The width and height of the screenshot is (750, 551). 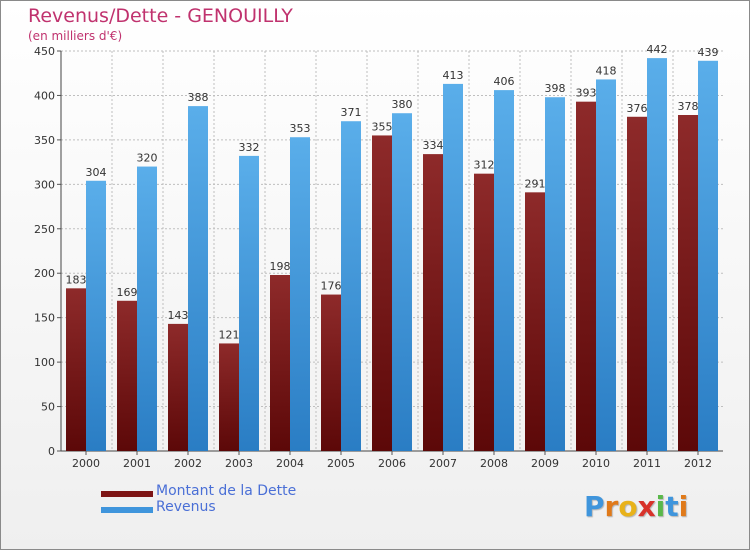 What do you see at coordinates (494, 463) in the screenshot?
I see `x-tick-label-2008: 2008` at bounding box center [494, 463].